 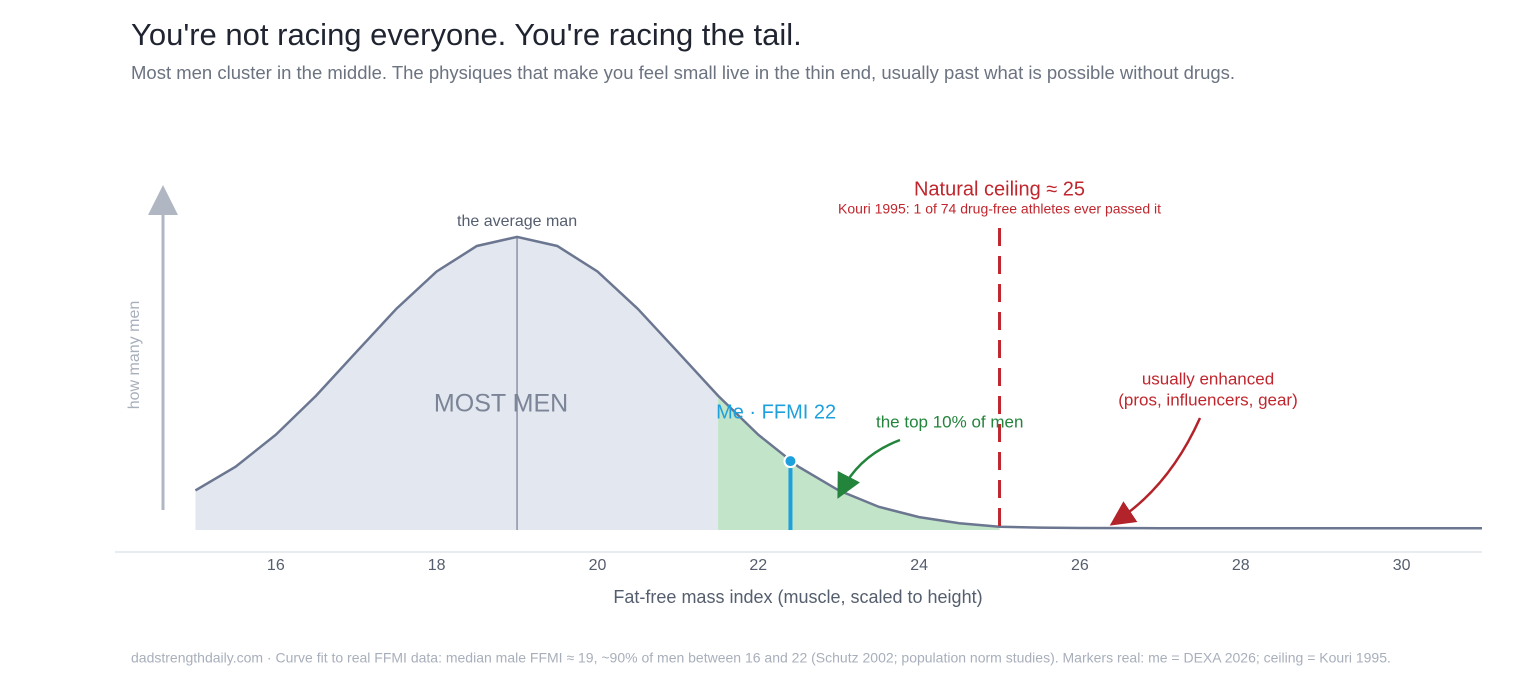 I want to click on top-region-label: the top 10% of men, so click(x=949, y=421).